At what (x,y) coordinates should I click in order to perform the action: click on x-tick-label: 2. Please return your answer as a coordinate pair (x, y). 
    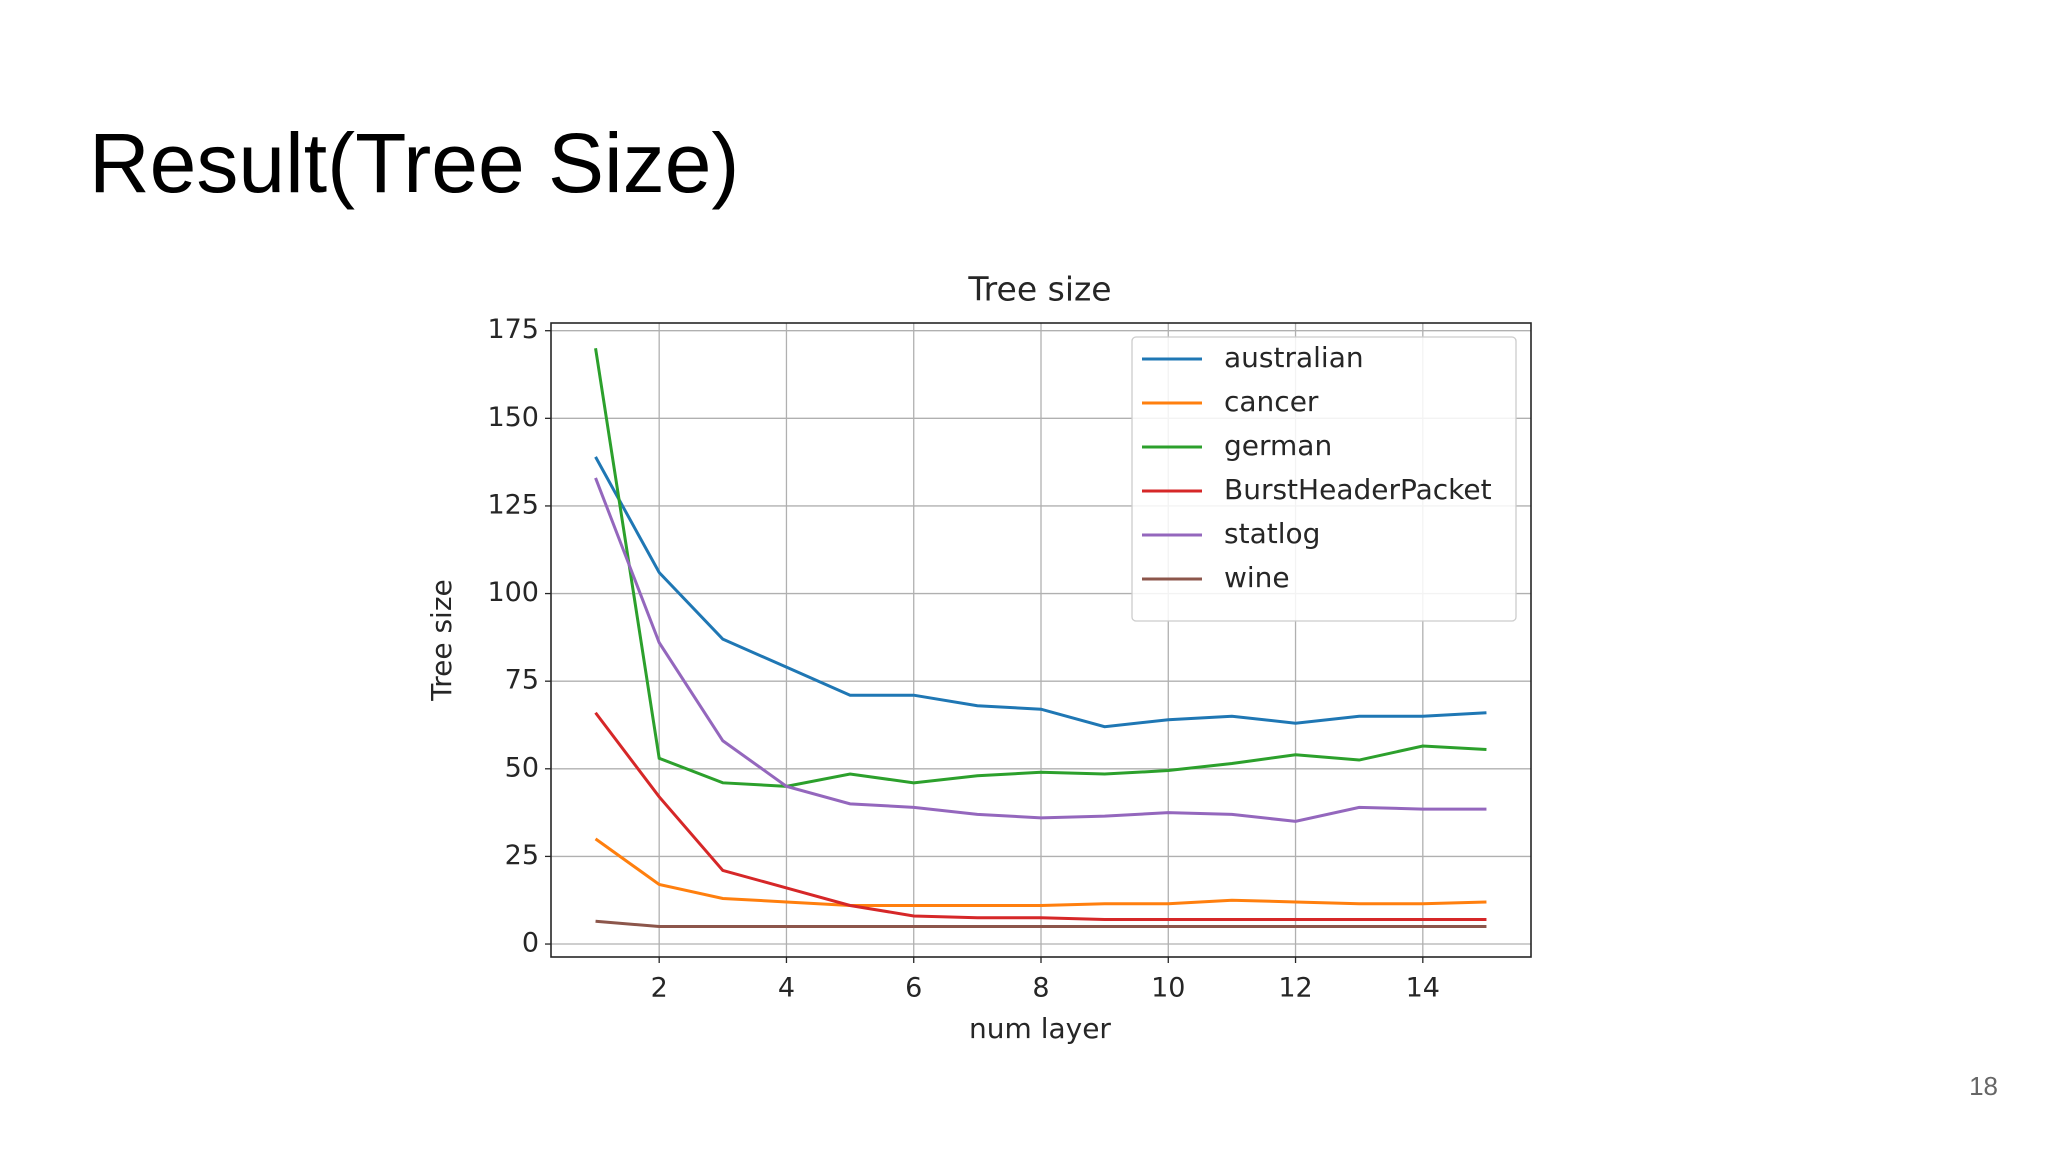
    Looking at the image, I should click on (659, 988).